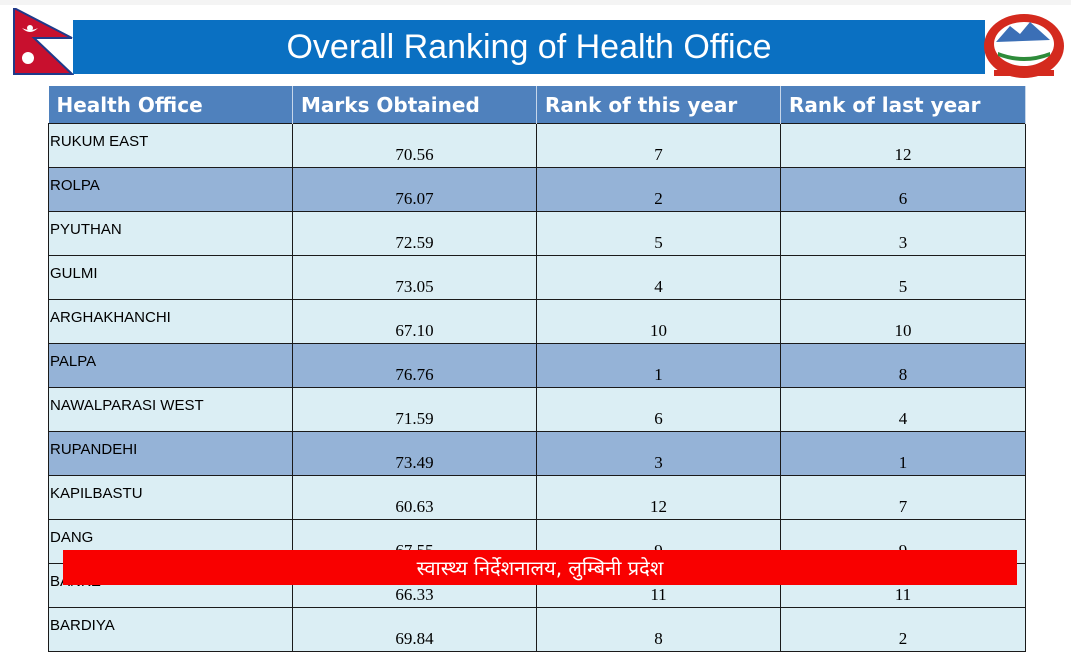 The height and width of the screenshot is (652, 1071). What do you see at coordinates (658, 277) in the screenshot?
I see `cell-rank-this-year: 4` at bounding box center [658, 277].